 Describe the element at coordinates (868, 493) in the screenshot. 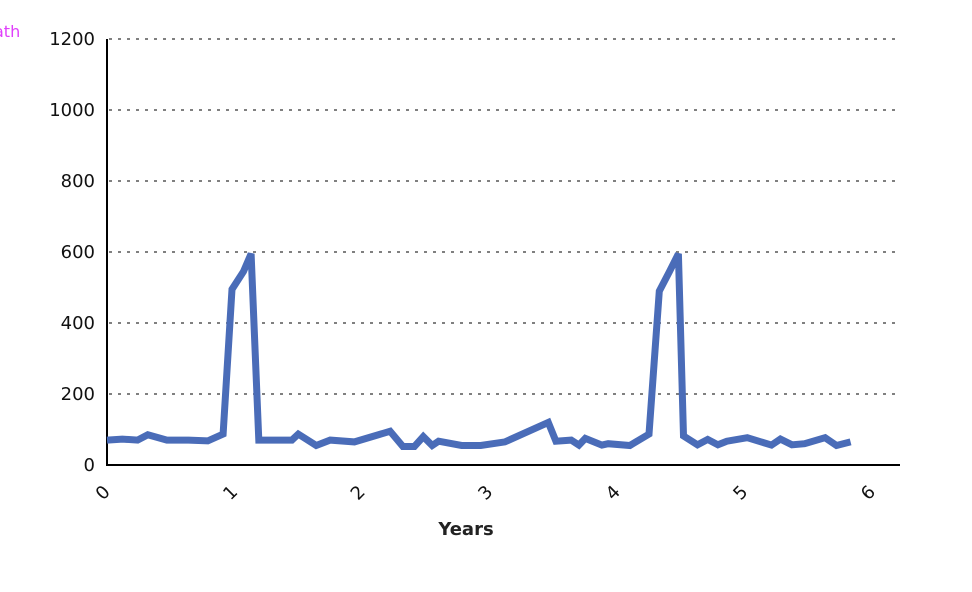

I see `x-tick-label: 6` at that location.